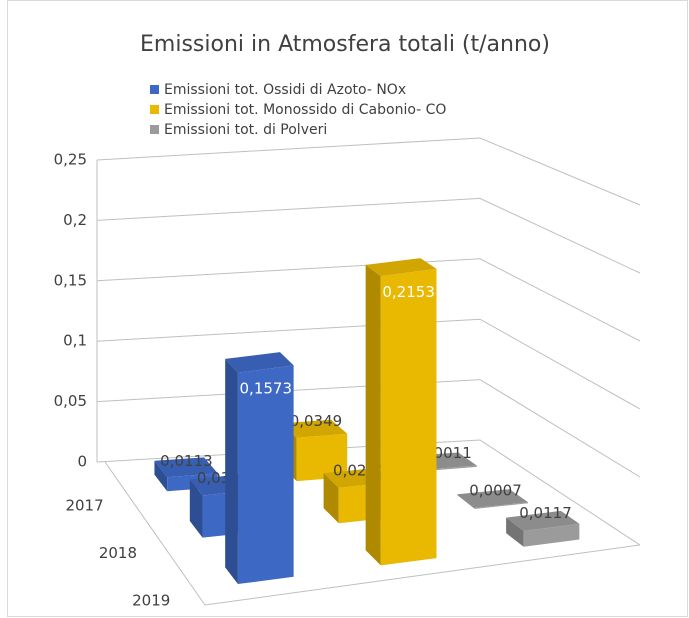 This screenshot has height=618, width=689. Describe the element at coordinates (84, 505) in the screenshot. I see `z-tick-label: 2017` at that location.